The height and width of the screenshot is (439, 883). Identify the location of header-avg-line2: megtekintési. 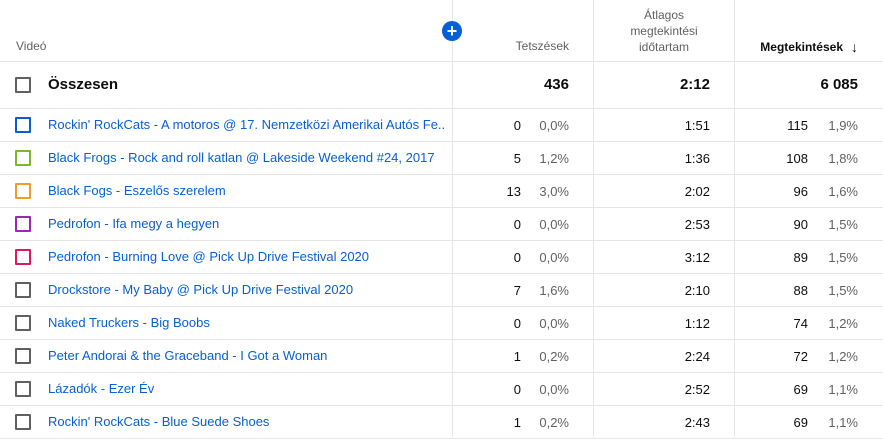
(664, 31).